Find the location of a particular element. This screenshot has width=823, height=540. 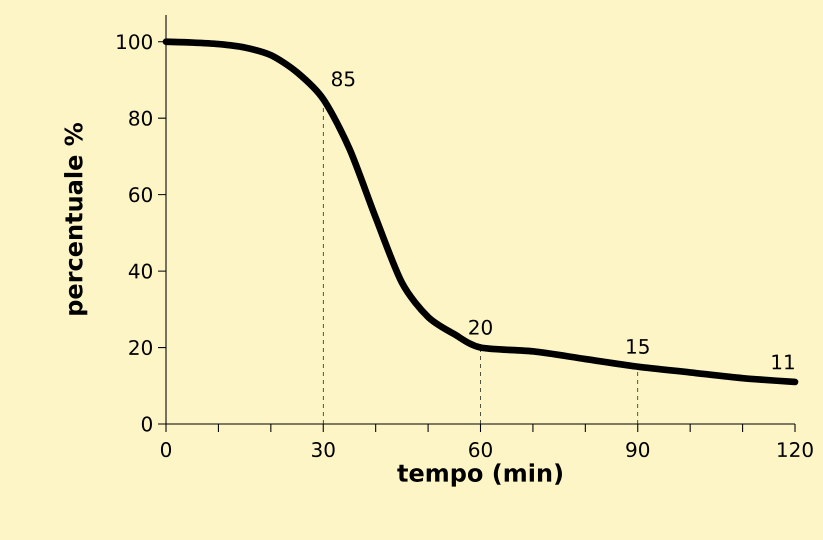

annotation: 20 is located at coordinates (480, 327).